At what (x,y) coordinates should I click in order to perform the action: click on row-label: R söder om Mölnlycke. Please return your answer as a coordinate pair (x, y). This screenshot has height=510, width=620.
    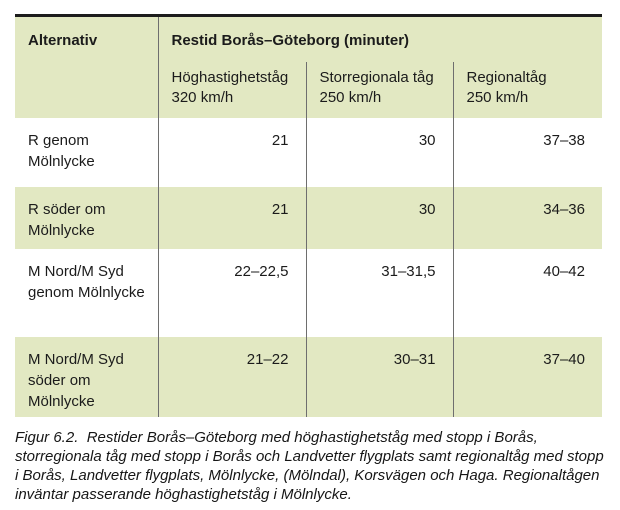
    Looking at the image, I should click on (67, 219).